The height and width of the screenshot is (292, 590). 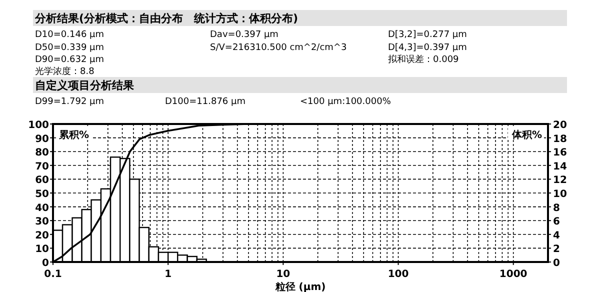 What do you see at coordinates (346, 102) in the screenshot?
I see `text: <100 μm:100.000%` at bounding box center [346, 102].